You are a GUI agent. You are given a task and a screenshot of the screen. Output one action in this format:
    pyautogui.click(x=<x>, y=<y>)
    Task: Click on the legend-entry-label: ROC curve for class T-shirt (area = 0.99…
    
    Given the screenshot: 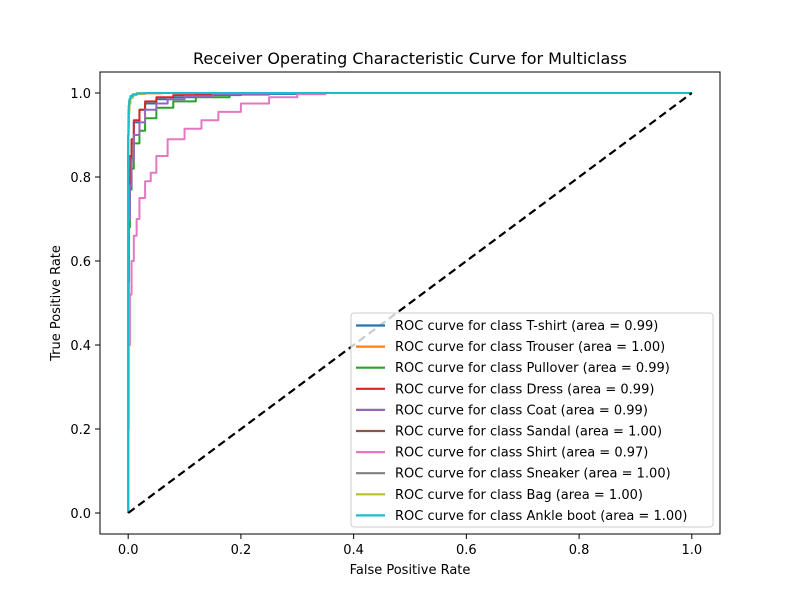 What is the action you would take?
    pyautogui.click(x=526, y=326)
    